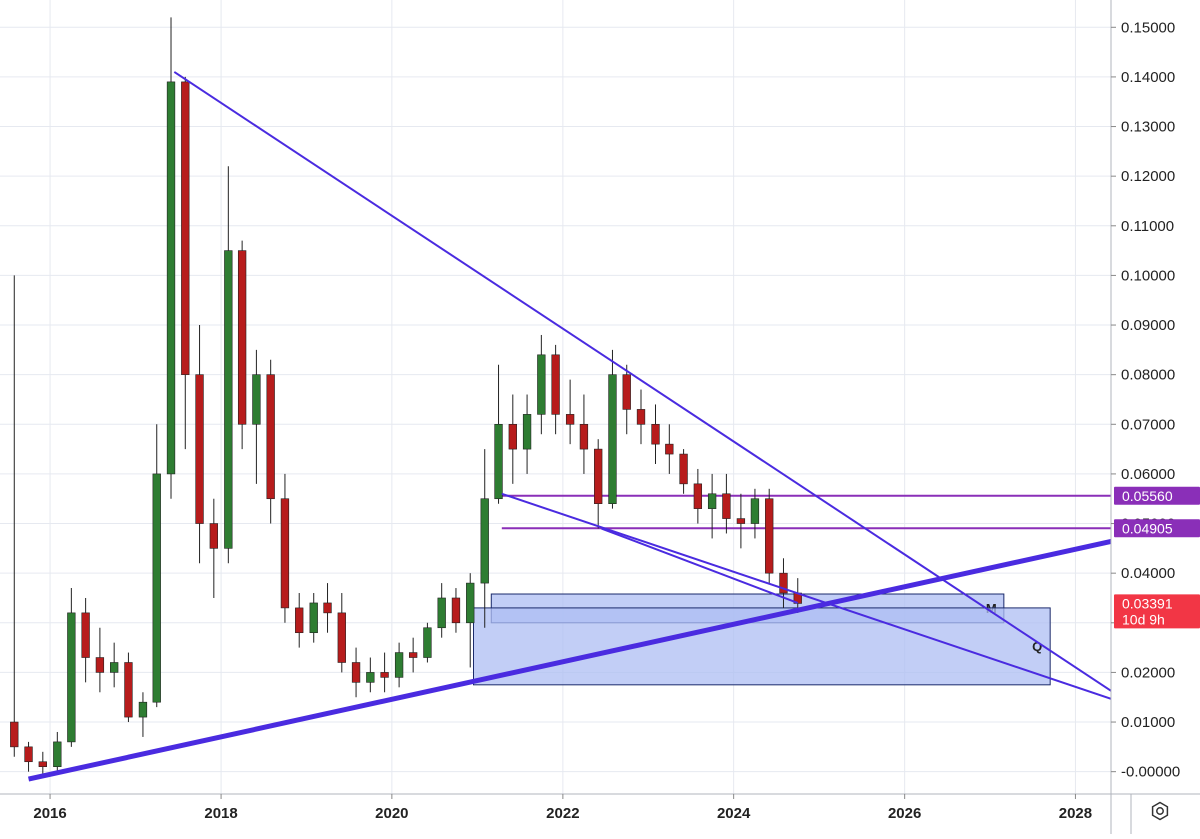  I want to click on y-tick-label: -0.00000, so click(1150, 772).